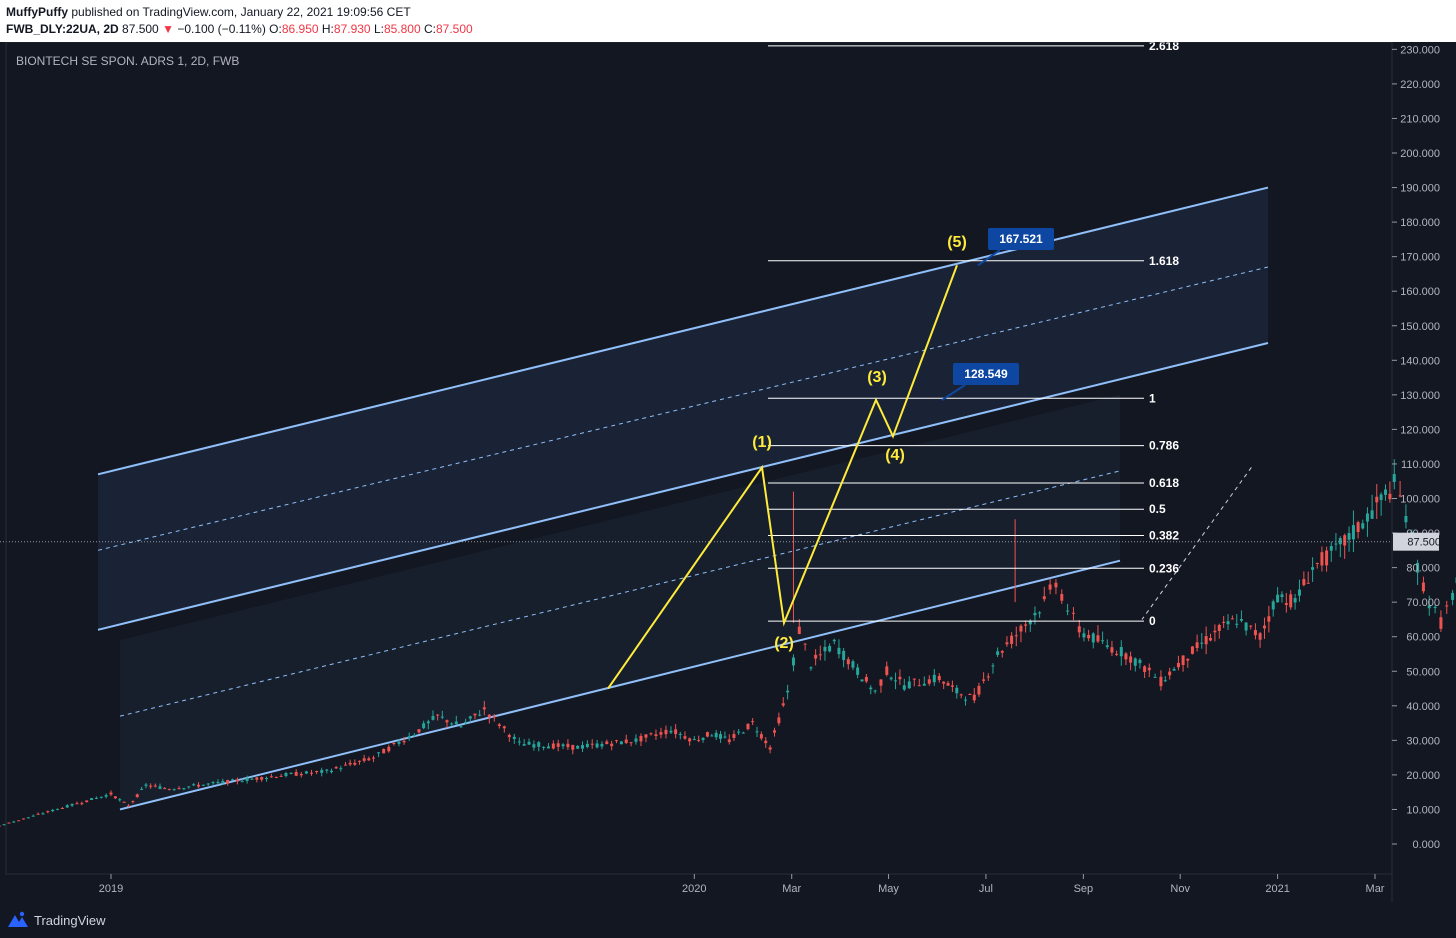 This screenshot has width=1456, height=938. Describe the element at coordinates (784, 643) in the screenshot. I see `wave-label: (2)` at that location.